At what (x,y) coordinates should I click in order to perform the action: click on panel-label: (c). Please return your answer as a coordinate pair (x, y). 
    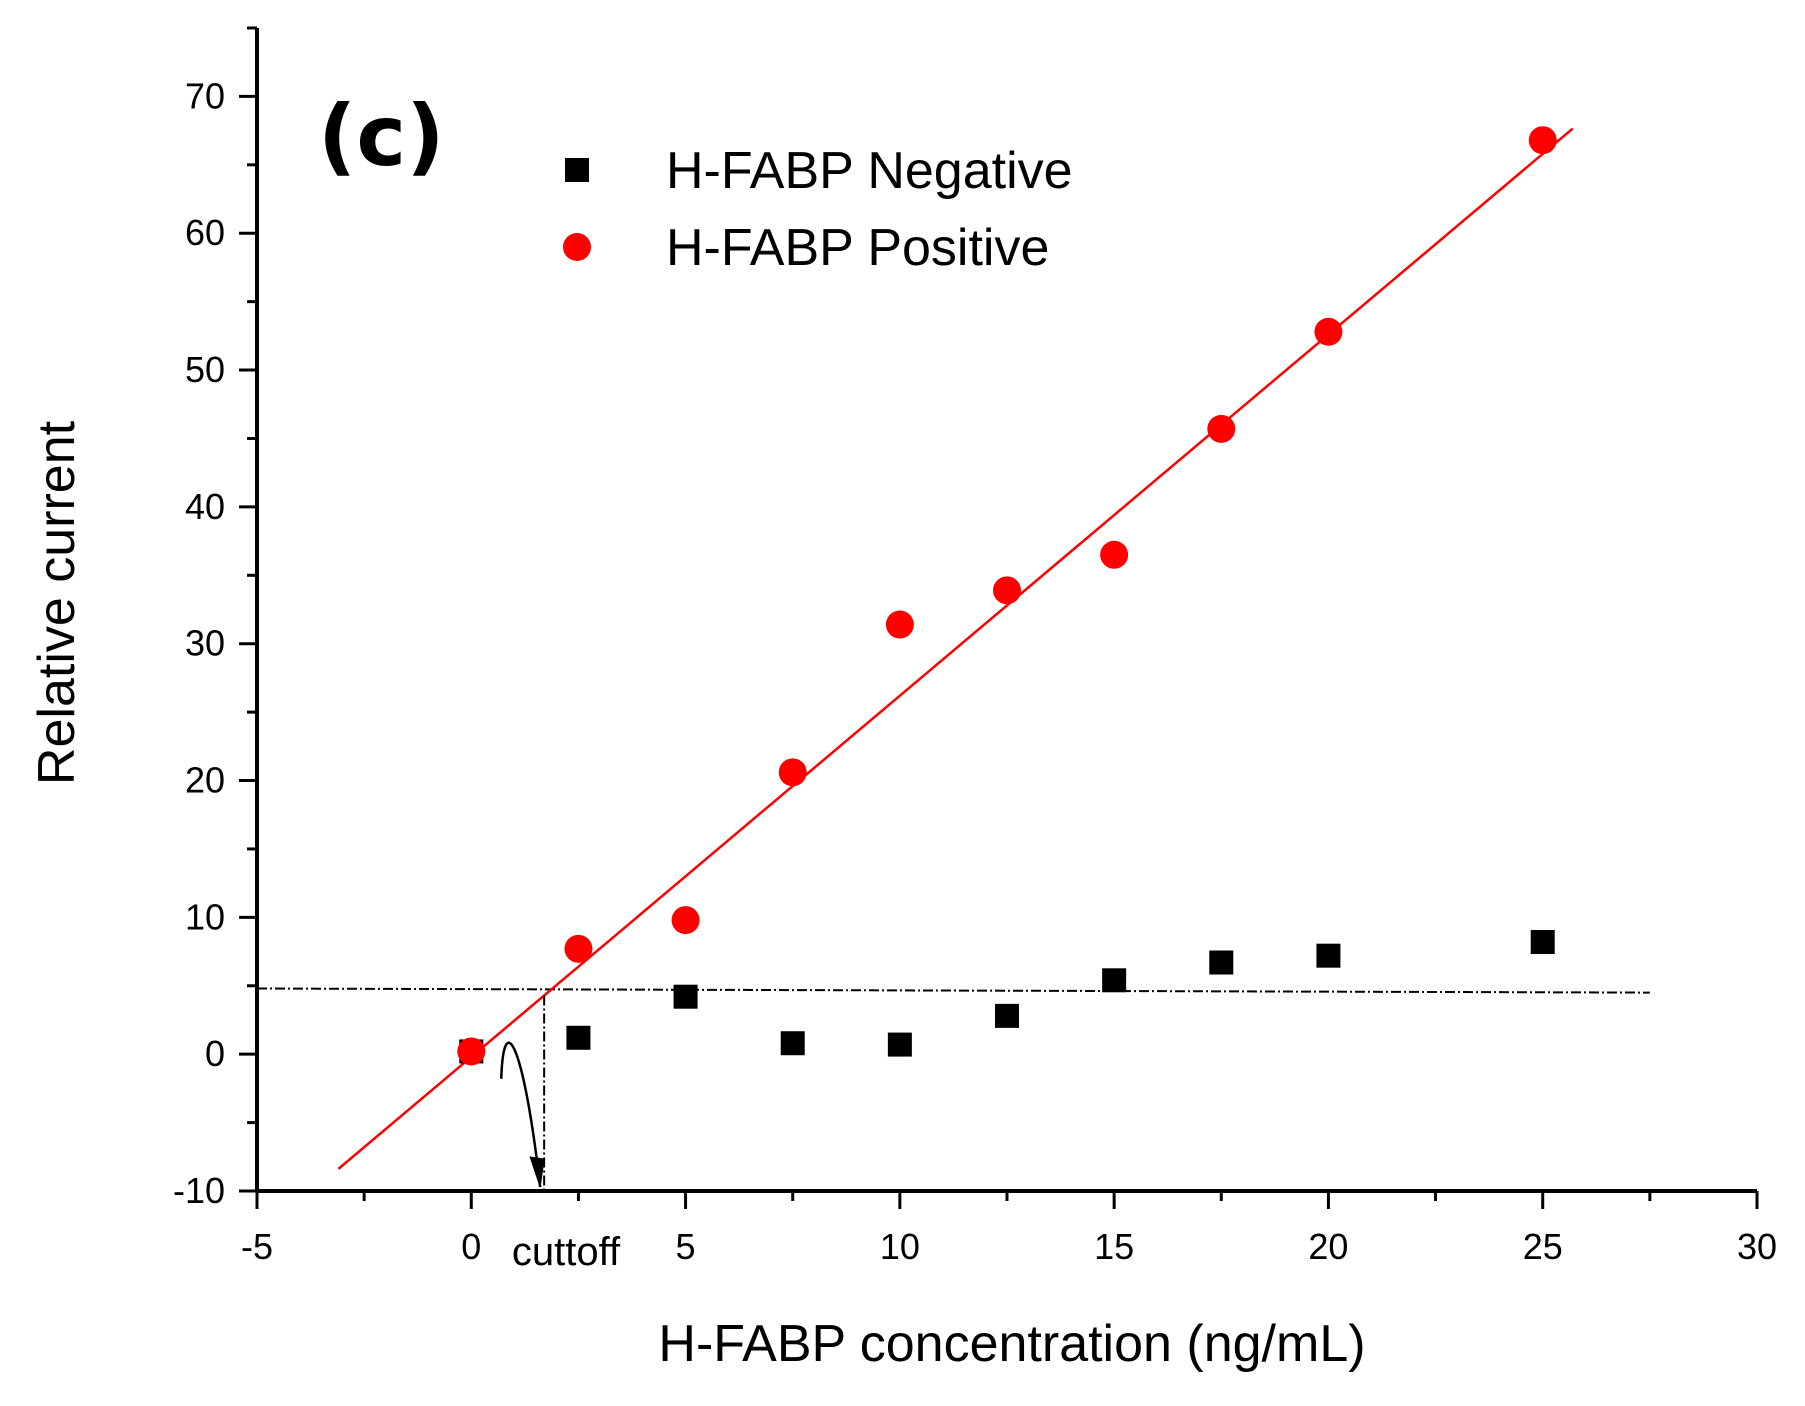
    Looking at the image, I should click on (381, 136).